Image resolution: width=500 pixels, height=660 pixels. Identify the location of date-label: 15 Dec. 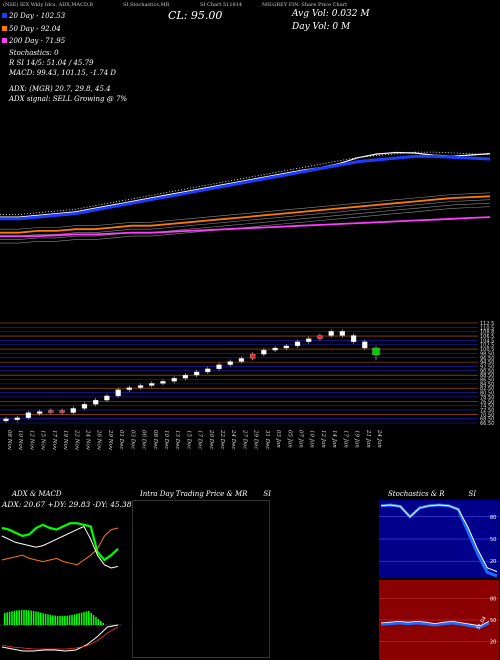
(188, 440).